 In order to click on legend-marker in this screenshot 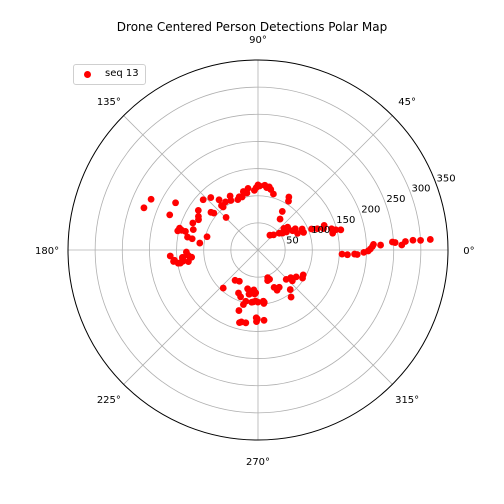, I will do `click(87, 74)`.